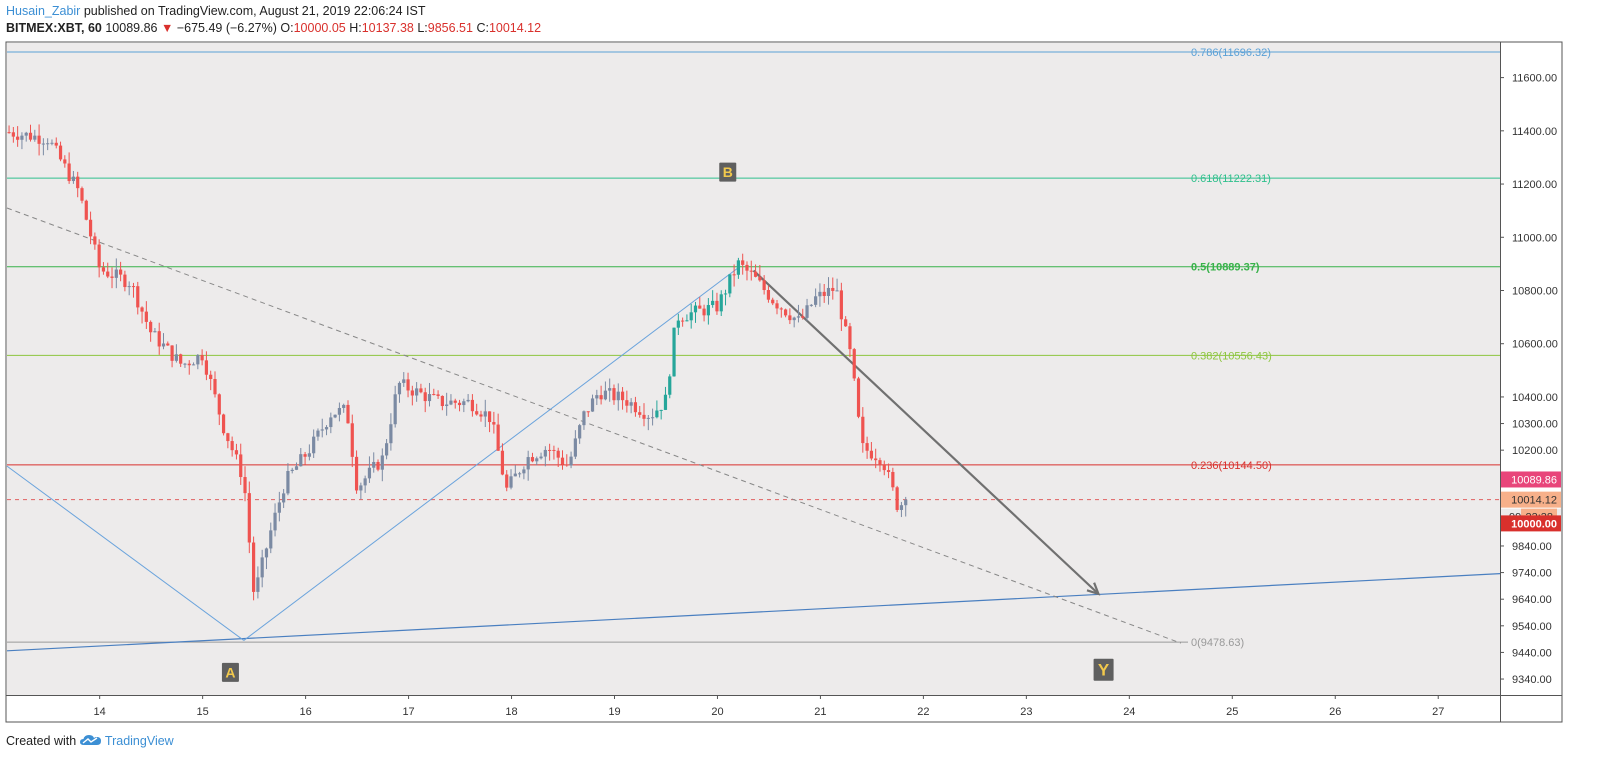 This screenshot has width=1616, height=782. Describe the element at coordinates (491, 454) in the screenshot. I see `trendline-wave-a-to-b` at that location.